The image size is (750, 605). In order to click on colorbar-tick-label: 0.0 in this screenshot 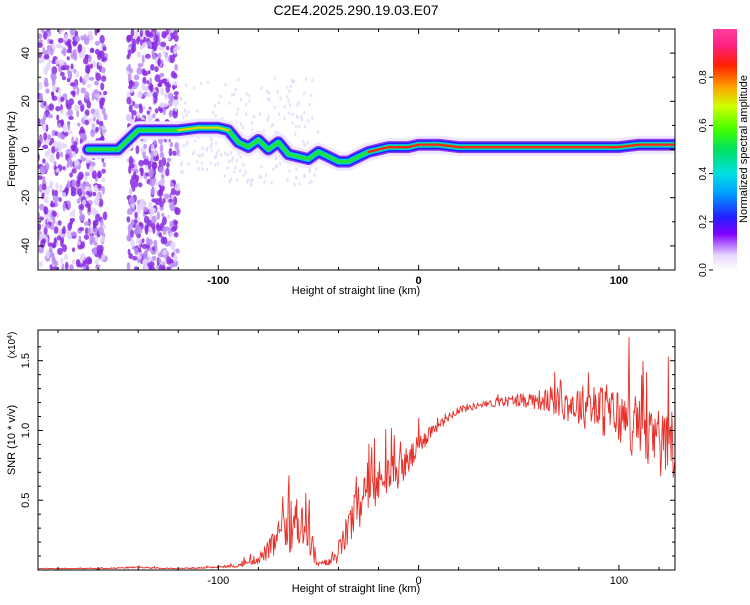, I will do `click(703, 270)`.